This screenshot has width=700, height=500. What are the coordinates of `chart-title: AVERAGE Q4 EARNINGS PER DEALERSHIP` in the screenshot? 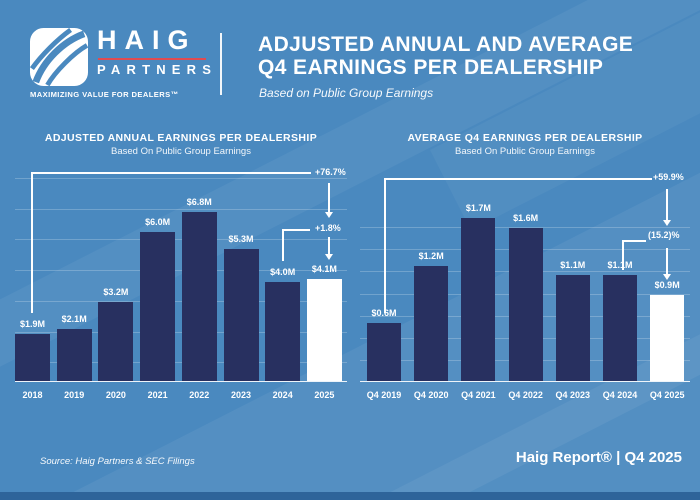 It's located at (525, 138).